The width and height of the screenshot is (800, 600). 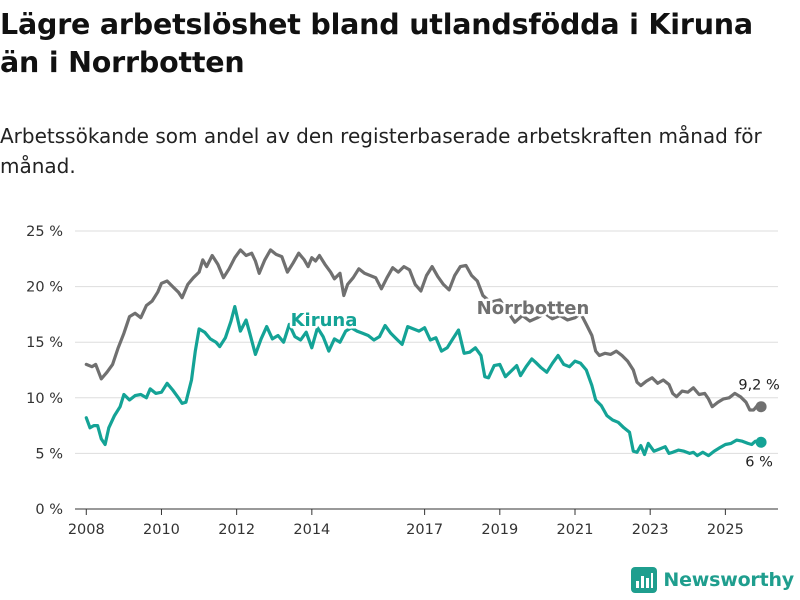 I want to click on norrbotten-end-point, so click(x=761, y=407).